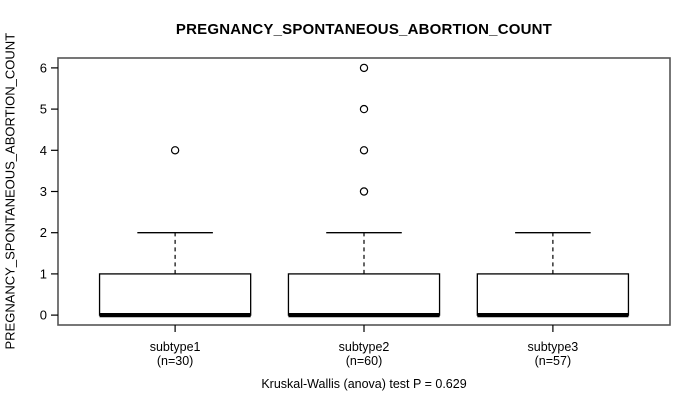 The width and height of the screenshot is (700, 400). What do you see at coordinates (364, 347) in the screenshot?
I see `group-label: subtype2` at bounding box center [364, 347].